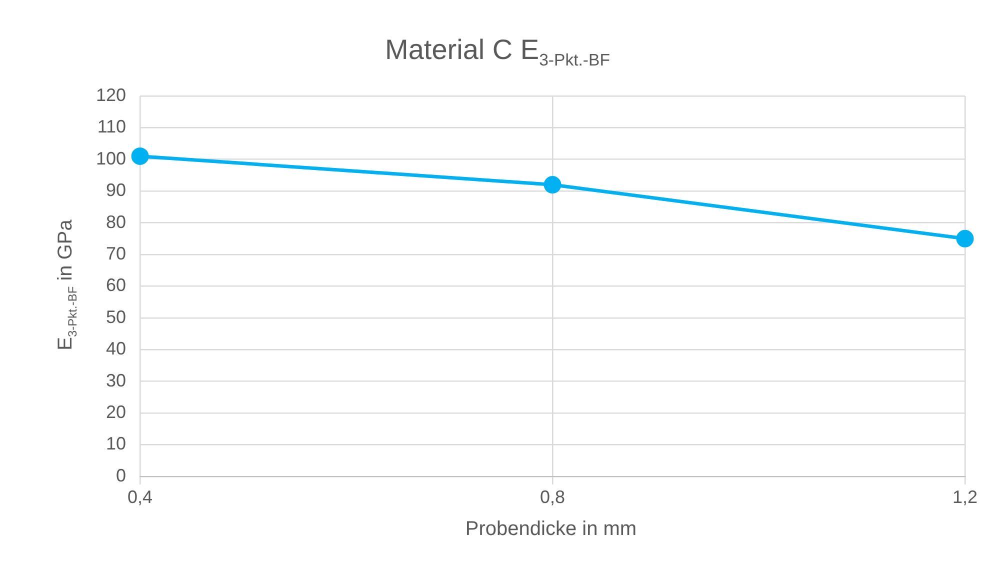  What do you see at coordinates (140, 497) in the screenshot?
I see `x-tick-label: 0,4` at bounding box center [140, 497].